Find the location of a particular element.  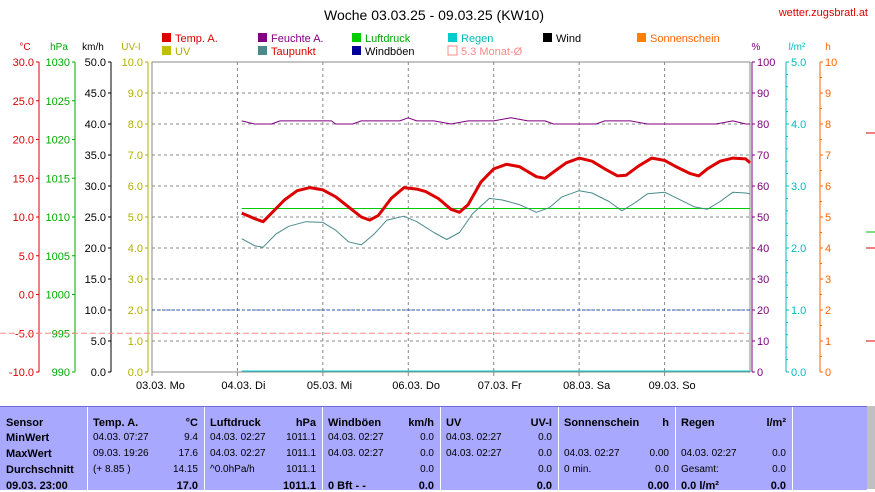

hours-tick-label: 8 is located at coordinates (828, 125).